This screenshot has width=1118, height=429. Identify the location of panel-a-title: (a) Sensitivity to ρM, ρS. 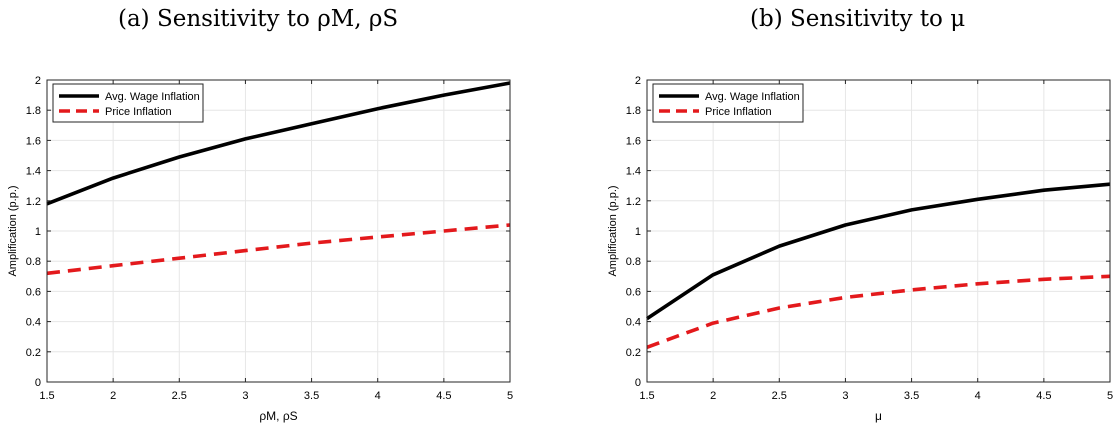
(258, 19).